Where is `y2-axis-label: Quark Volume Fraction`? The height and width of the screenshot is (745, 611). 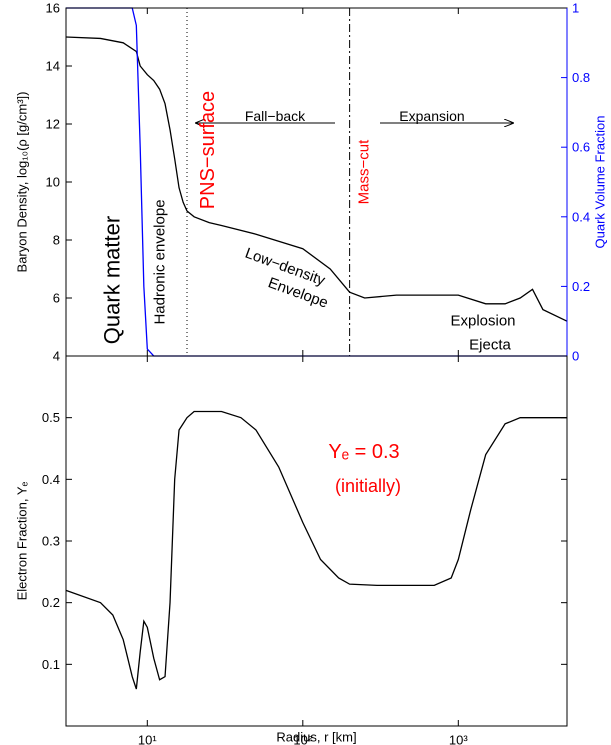 y2-axis-label: Quark Volume Fraction is located at coordinates (600, 182).